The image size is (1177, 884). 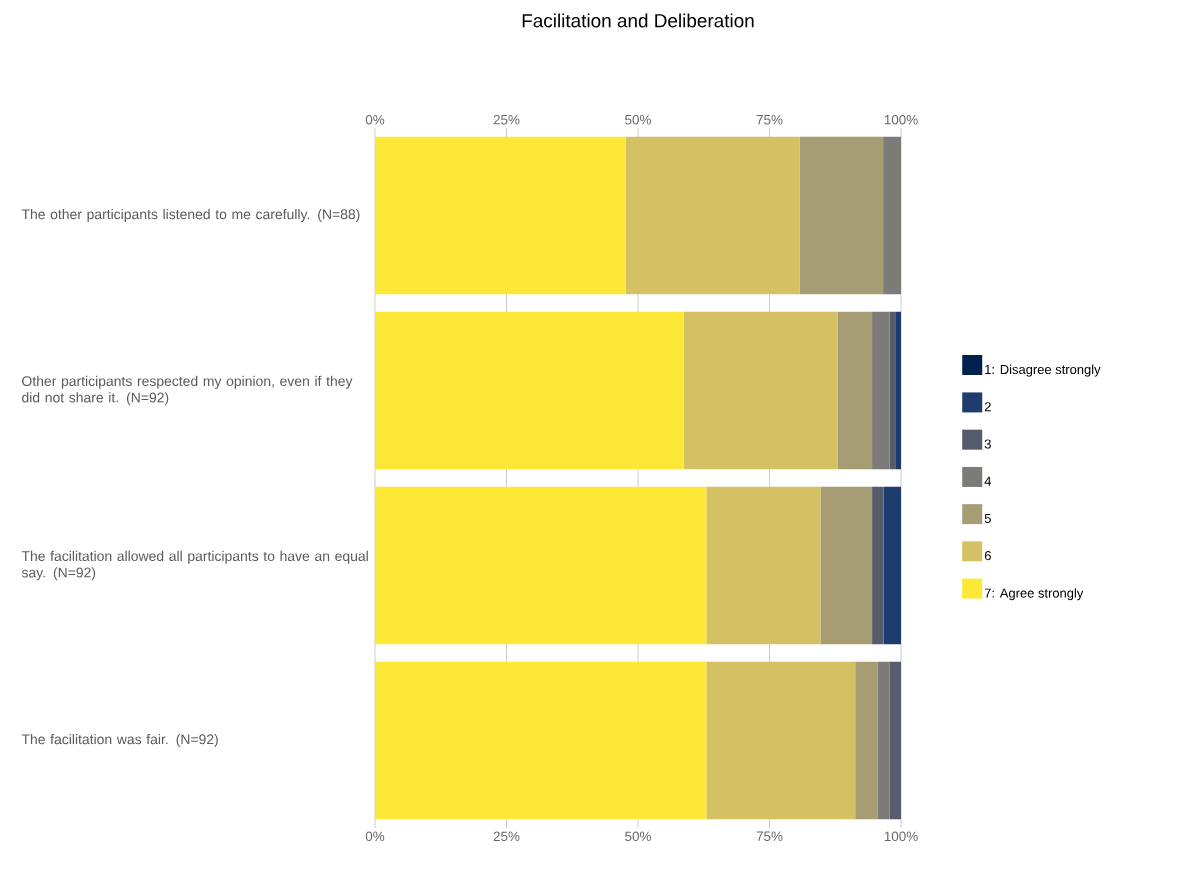 I want to click on legend-label: 4, so click(x=988, y=481).